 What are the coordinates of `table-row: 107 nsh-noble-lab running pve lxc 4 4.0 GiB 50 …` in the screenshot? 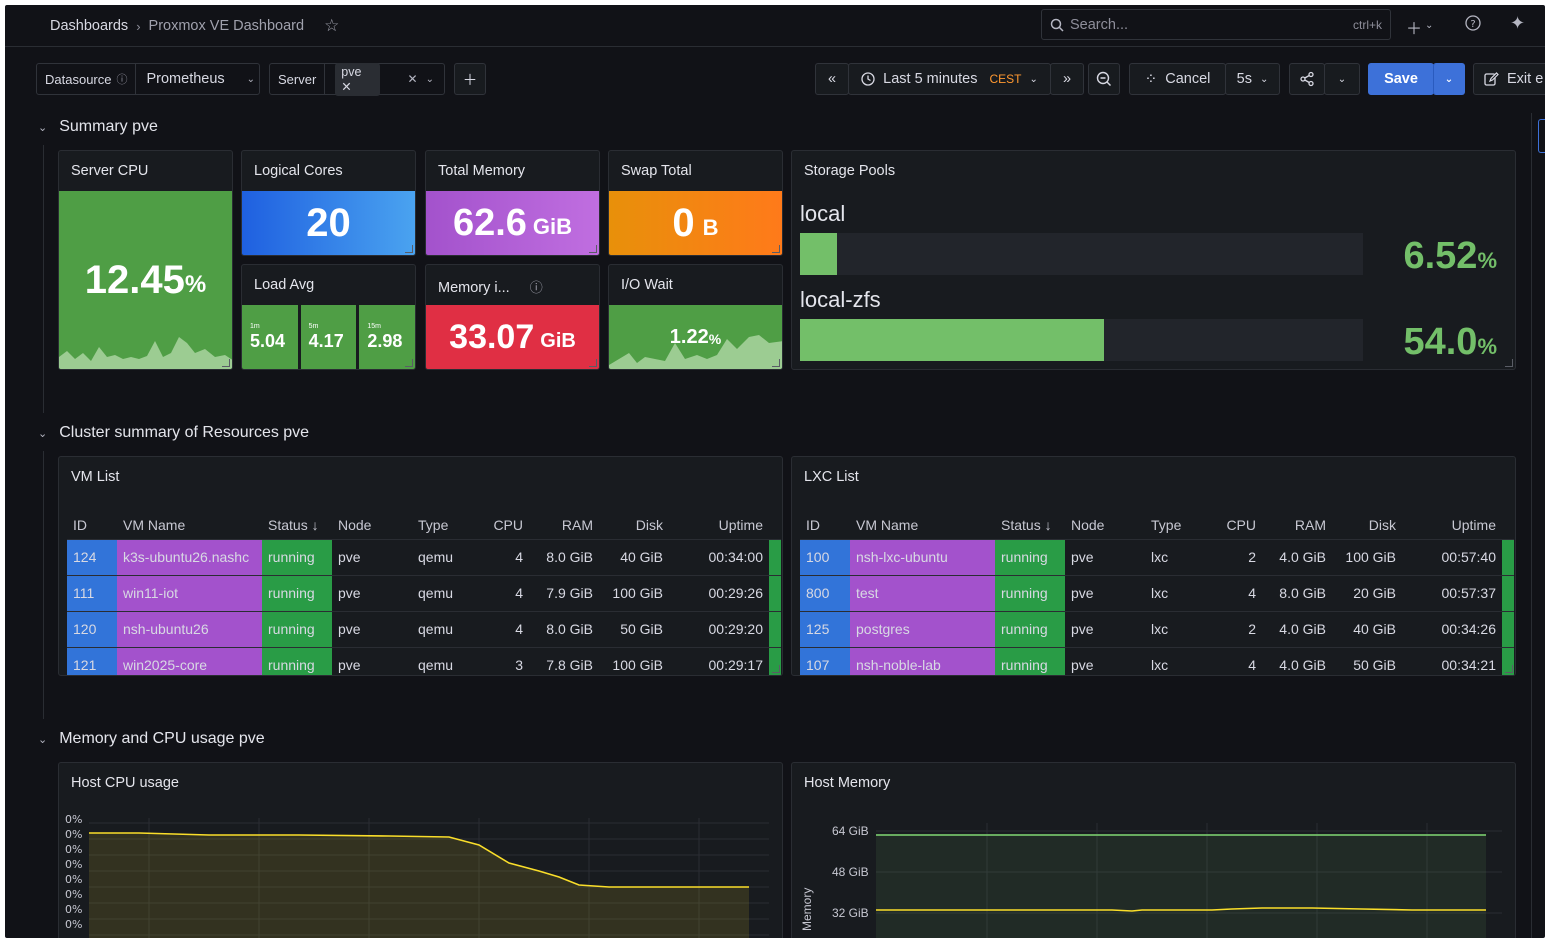 It's located at (1157, 661).